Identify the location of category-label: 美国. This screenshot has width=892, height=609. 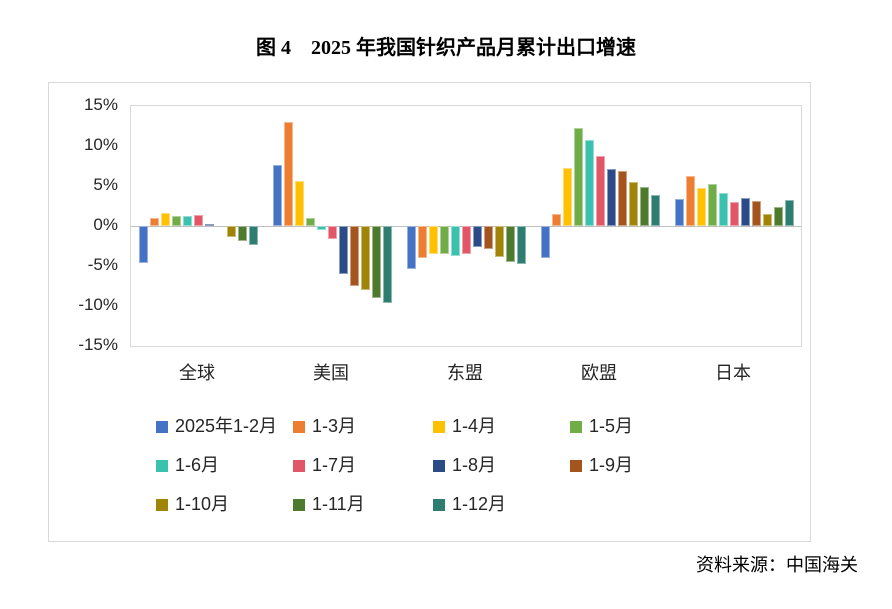
(331, 373).